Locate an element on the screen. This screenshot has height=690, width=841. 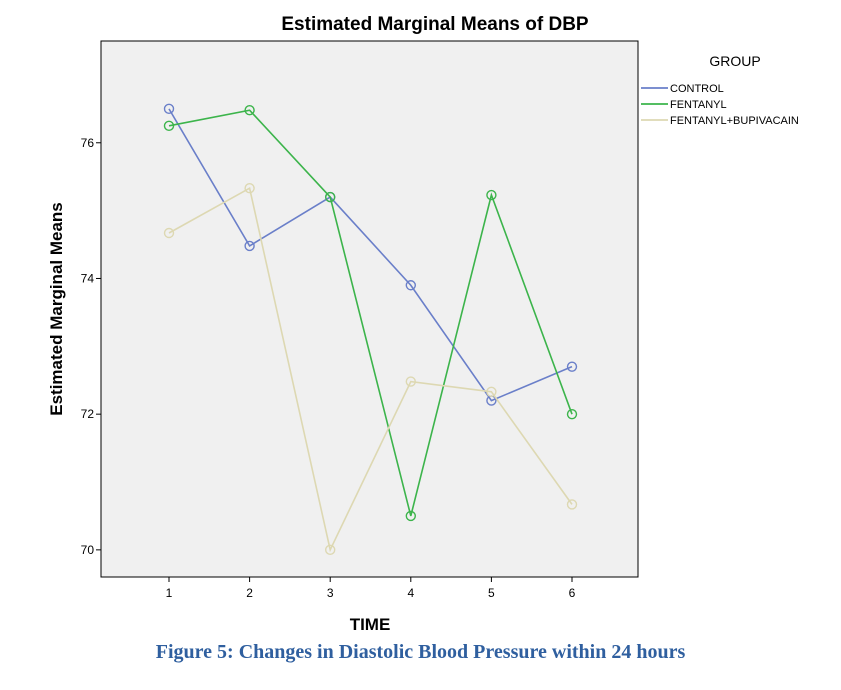
legend-label: CONTROL is located at coordinates (697, 89).